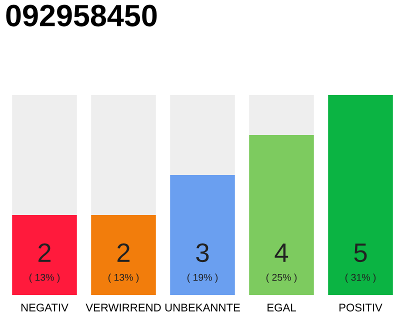 The image size is (410, 320). Describe the element at coordinates (202, 263) in the screenshot. I see `data-label: 3 ( 19% )` at that location.